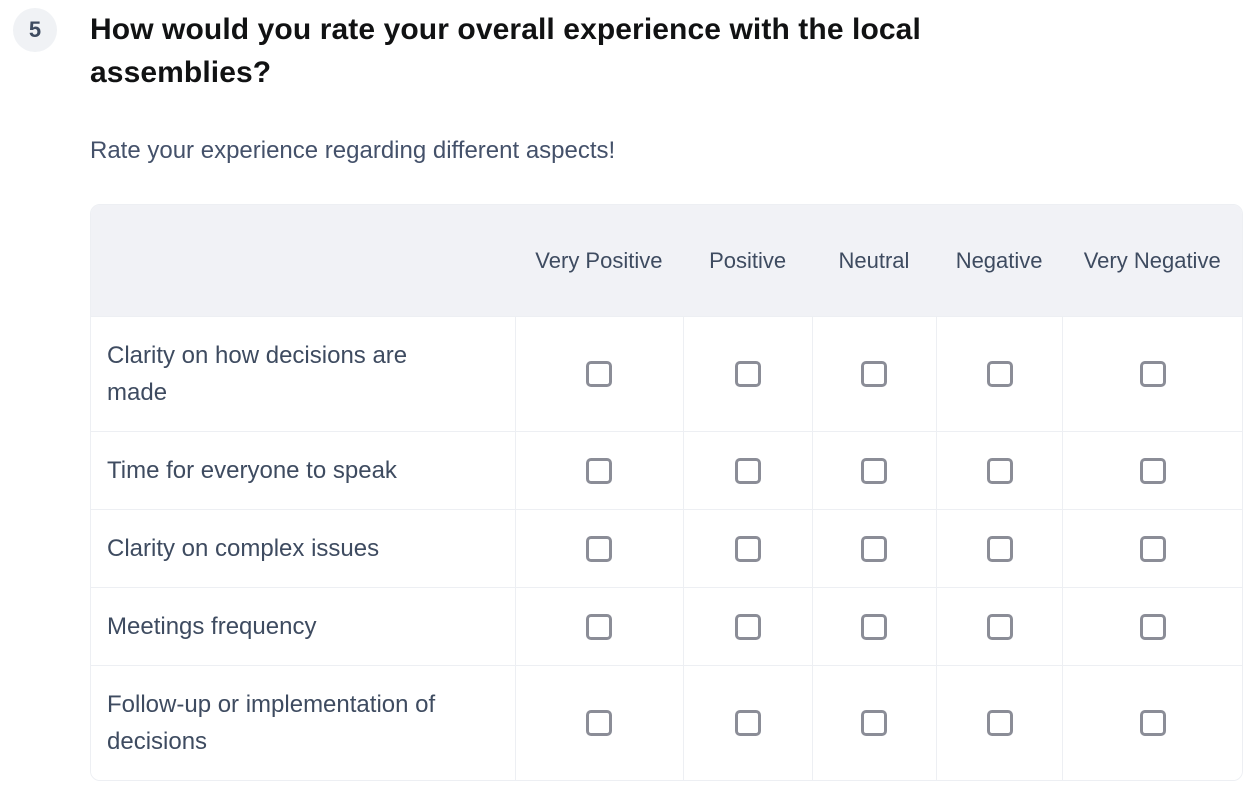 Image resolution: width=1256 pixels, height=799 pixels. What do you see at coordinates (1152, 723) in the screenshot?
I see `checkbox-r5-c5` at bounding box center [1152, 723].